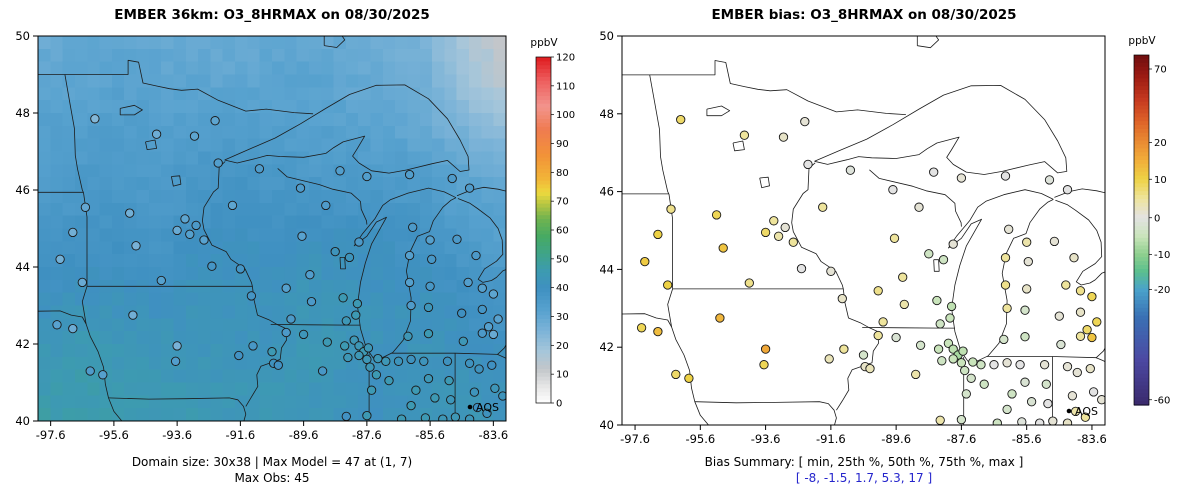  I want to click on y-tick-label: 40, so click(607, 425).